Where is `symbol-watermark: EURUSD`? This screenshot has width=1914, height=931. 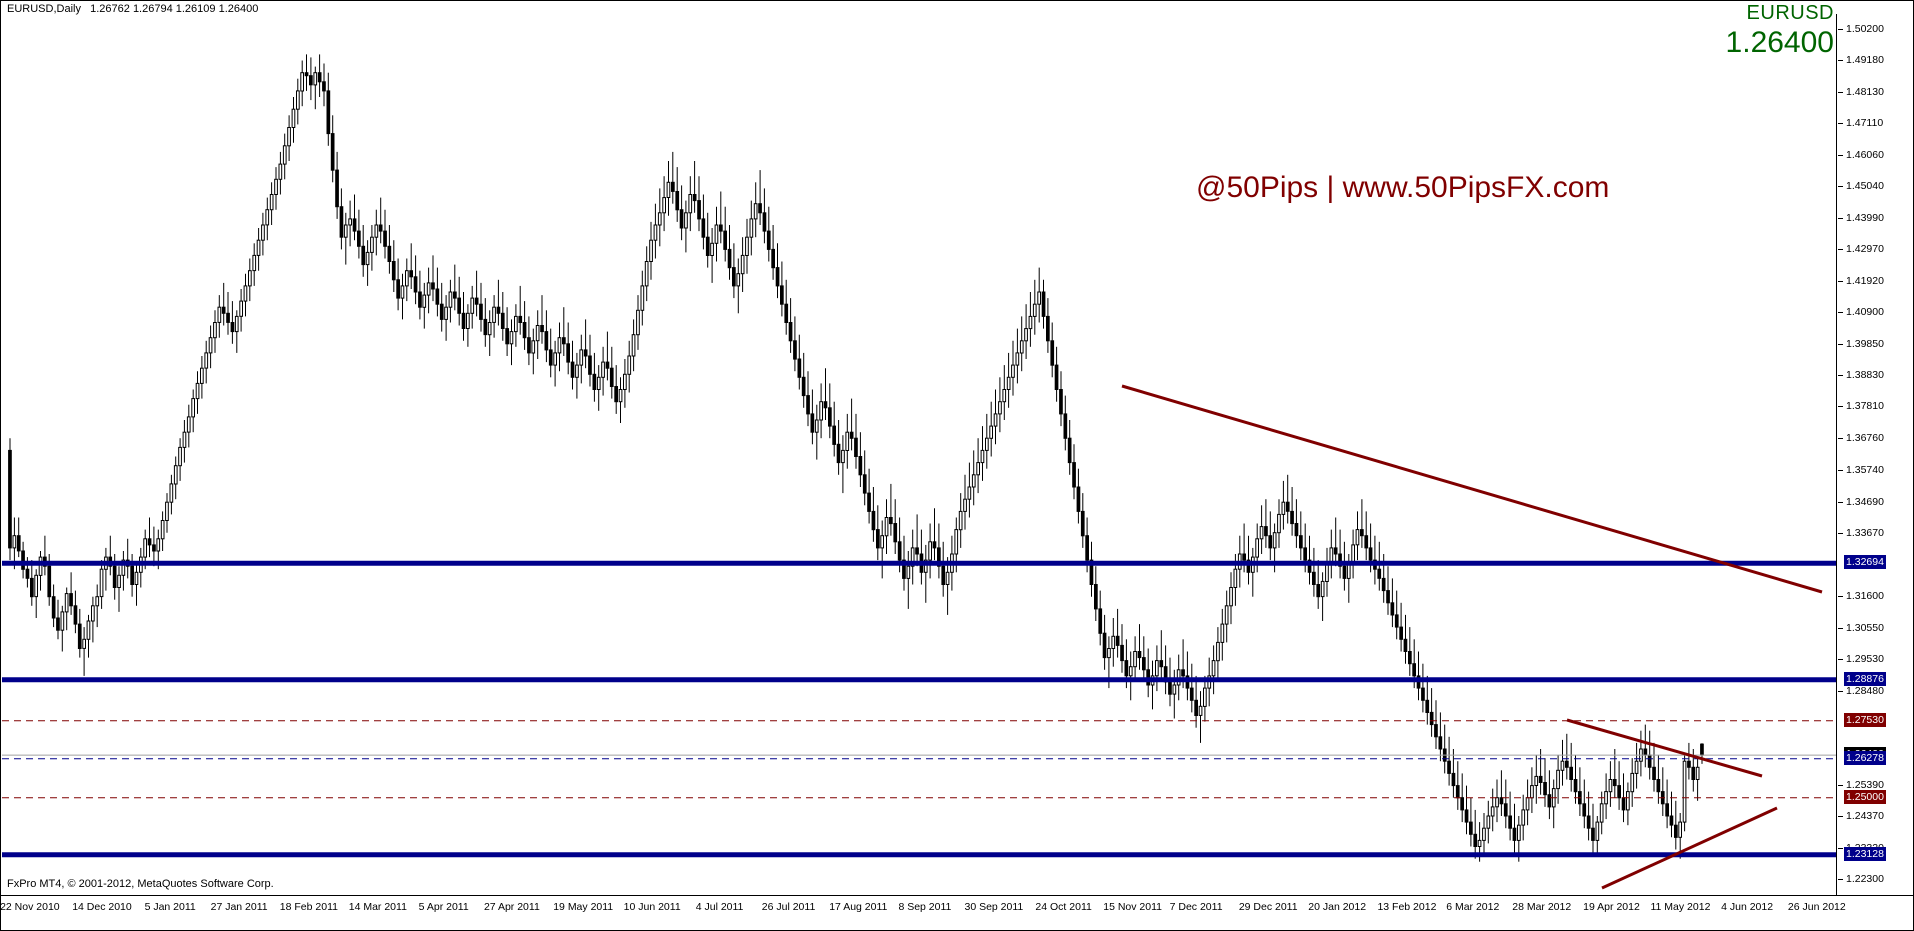
symbol-watermark: EURUSD is located at coordinates (1790, 13).